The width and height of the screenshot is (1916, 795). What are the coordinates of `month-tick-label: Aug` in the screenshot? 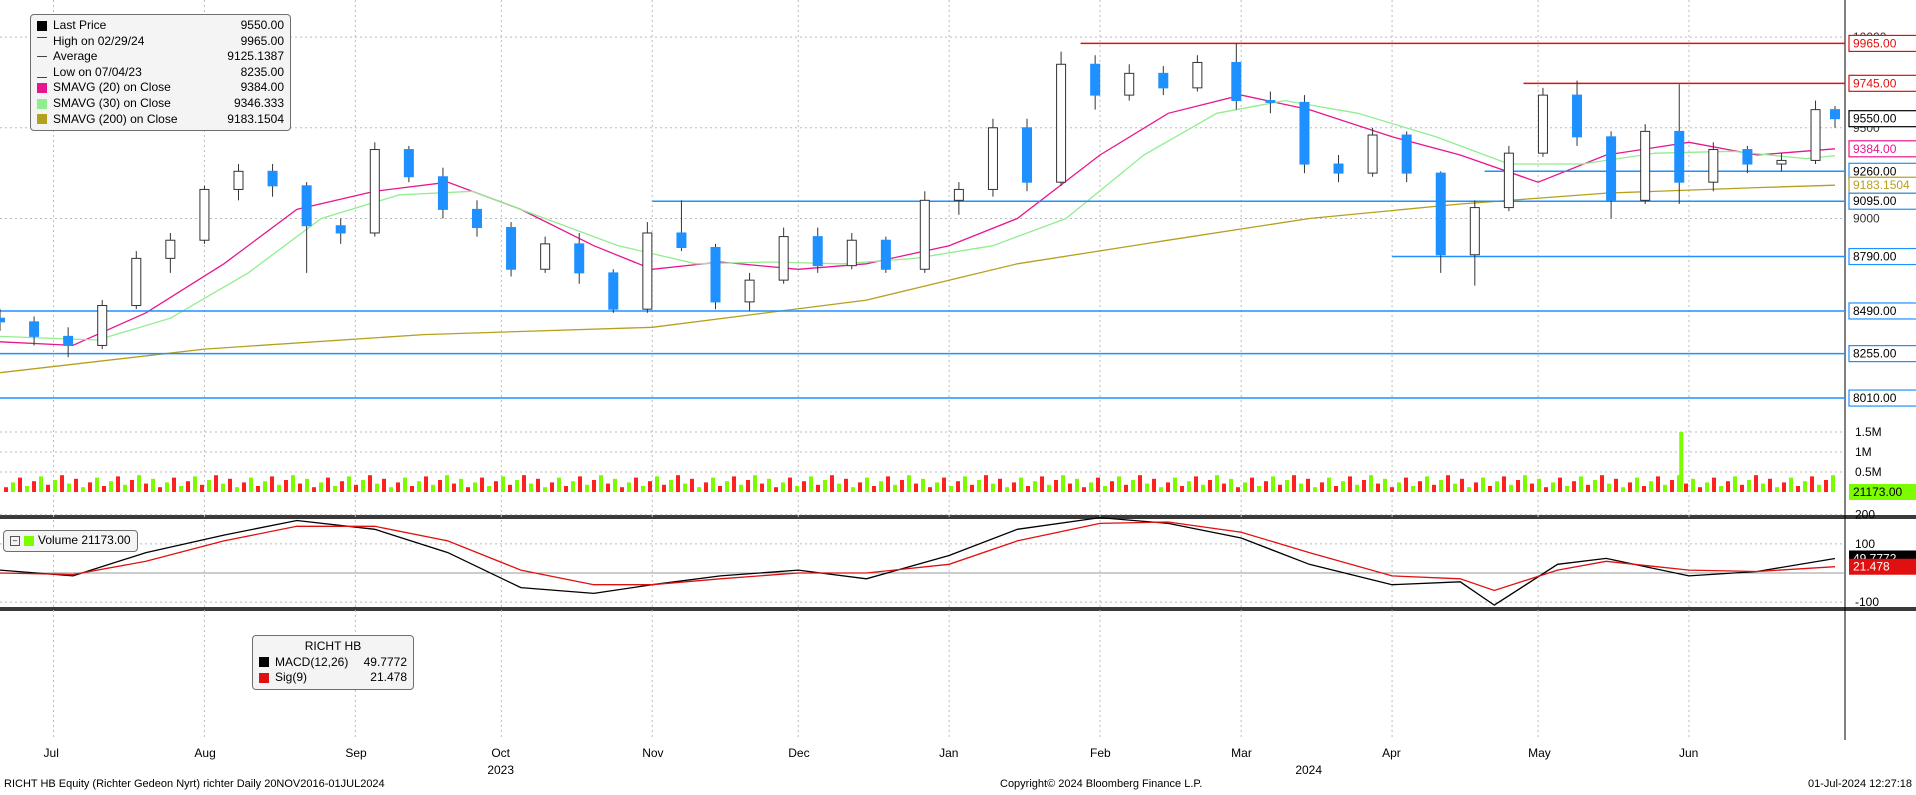 It's located at (204, 753).